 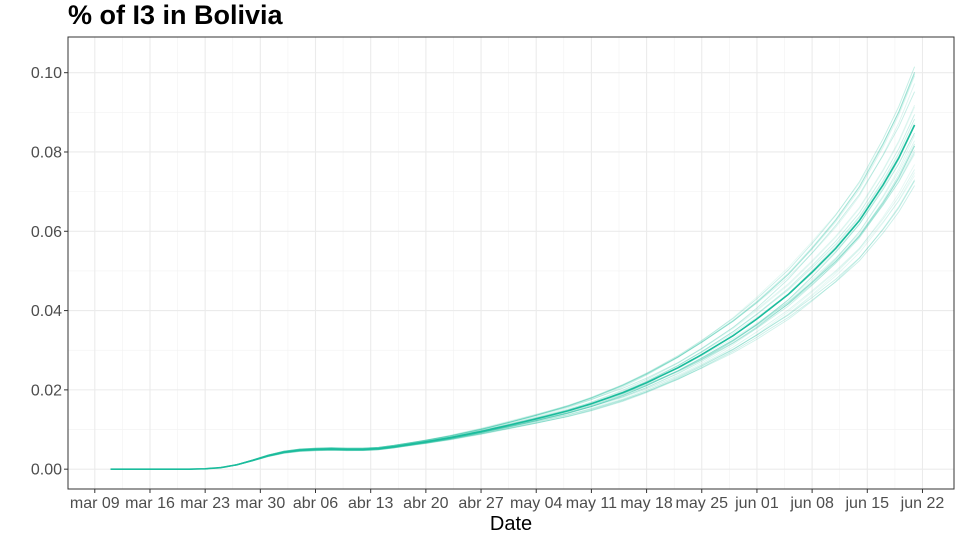 I want to click on x-tick-label: jun 22, so click(x=922, y=503).